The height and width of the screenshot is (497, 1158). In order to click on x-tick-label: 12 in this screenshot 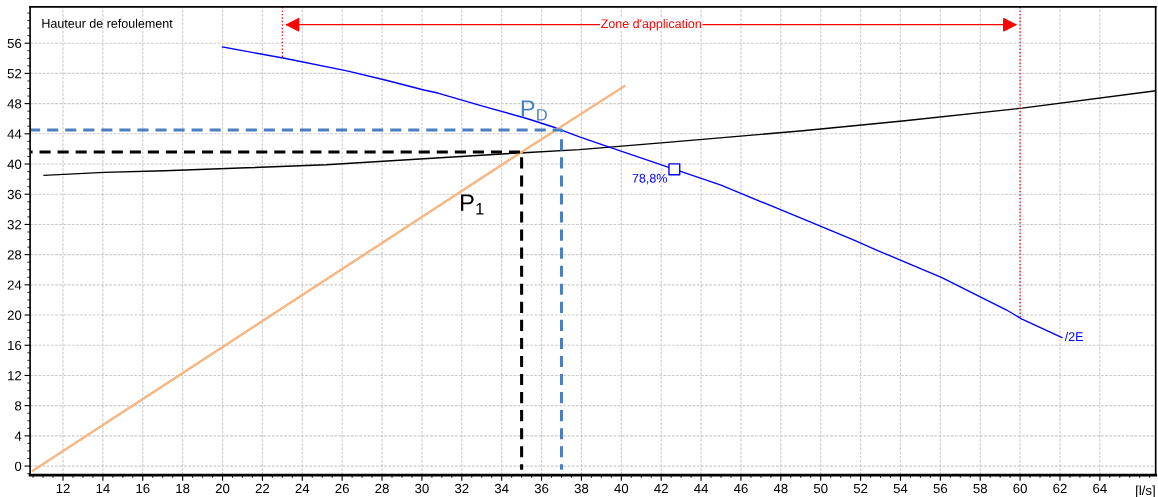, I will do `click(63, 488)`.